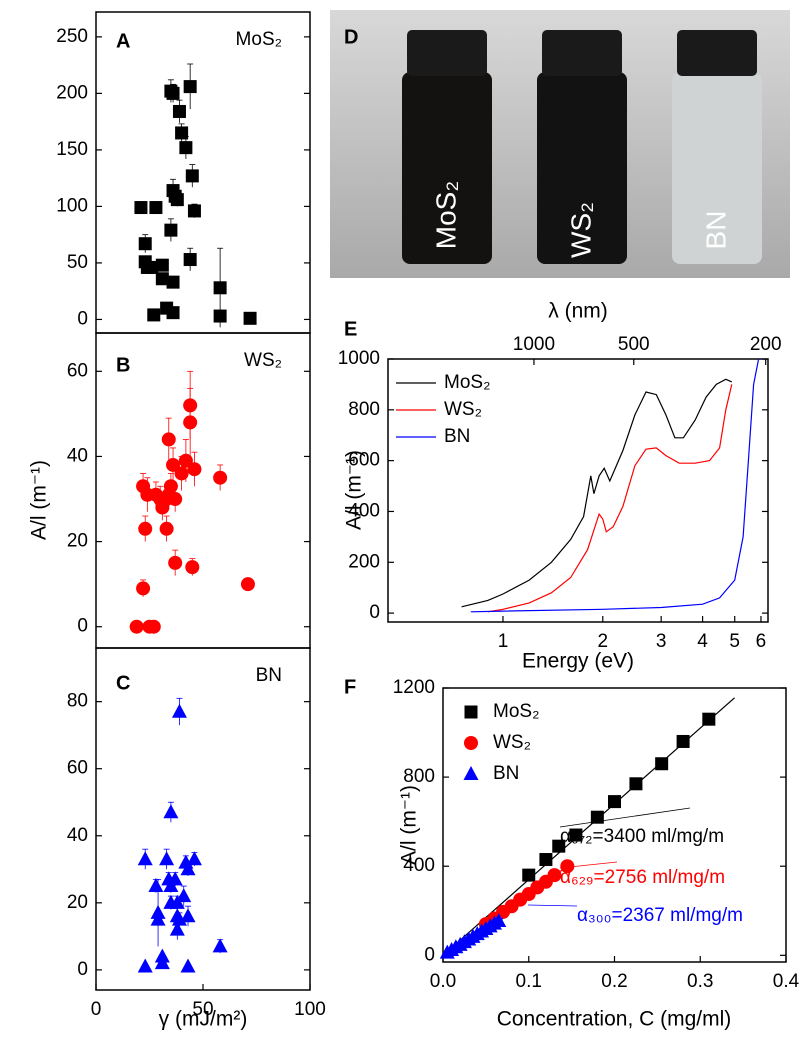 The height and width of the screenshot is (1039, 805). Describe the element at coordinates (310, 1009) in the screenshot. I see `x-tick-label: 100` at that location.